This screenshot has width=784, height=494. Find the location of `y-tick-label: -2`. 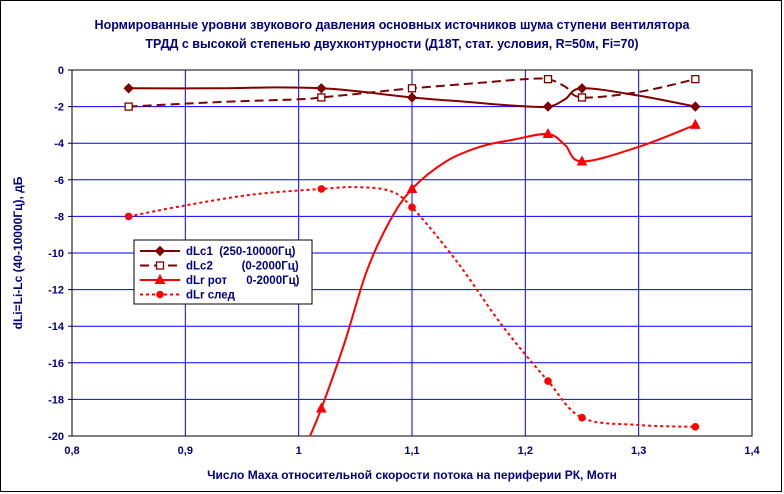

y-tick-label: -2 is located at coordinates (59, 108).